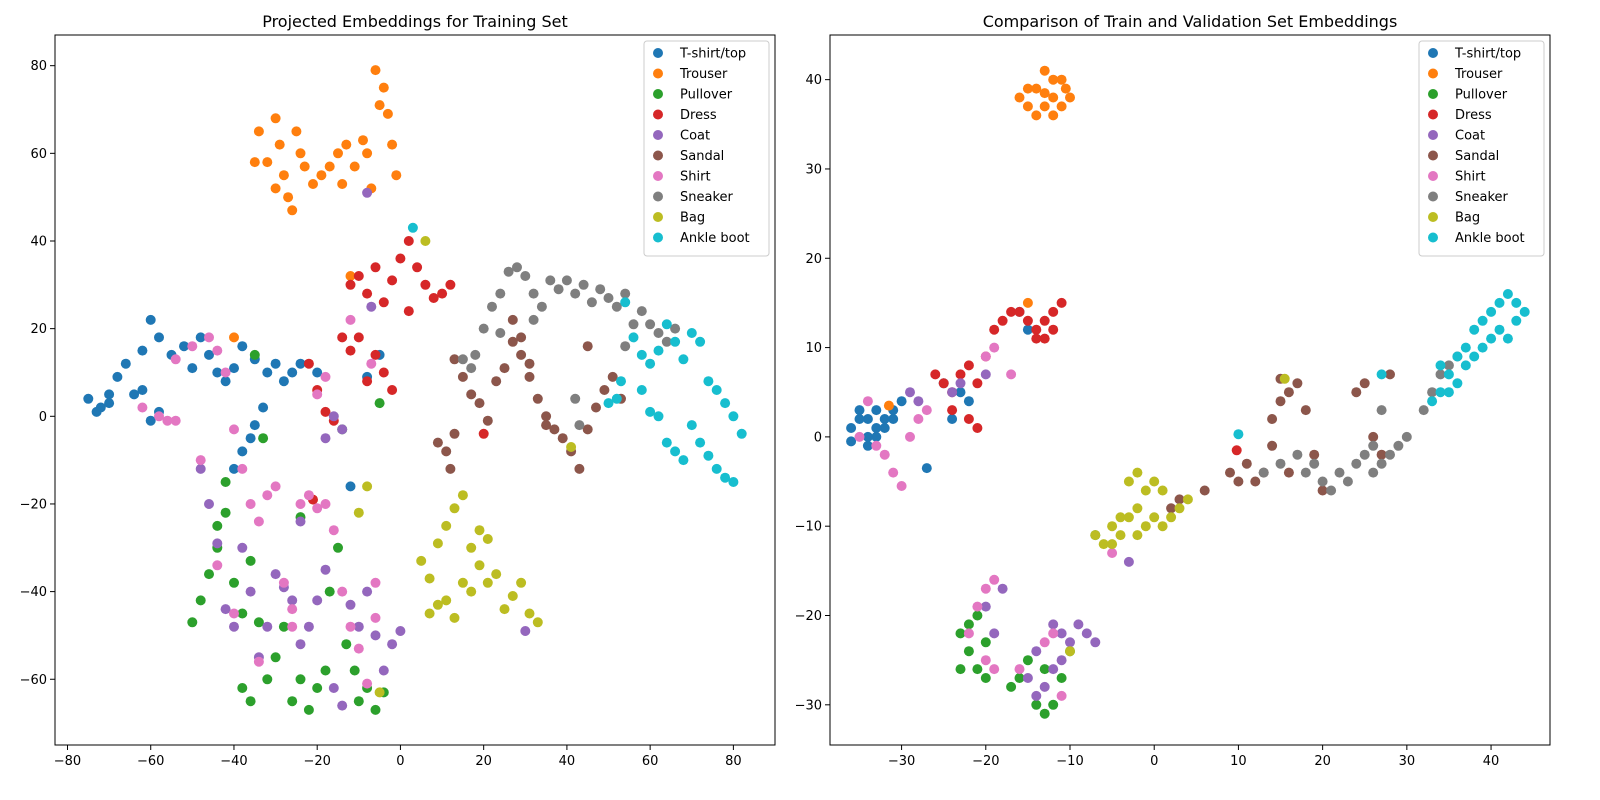  What do you see at coordinates (483, 761) in the screenshot?
I see `x-tick-label: 20` at bounding box center [483, 761].